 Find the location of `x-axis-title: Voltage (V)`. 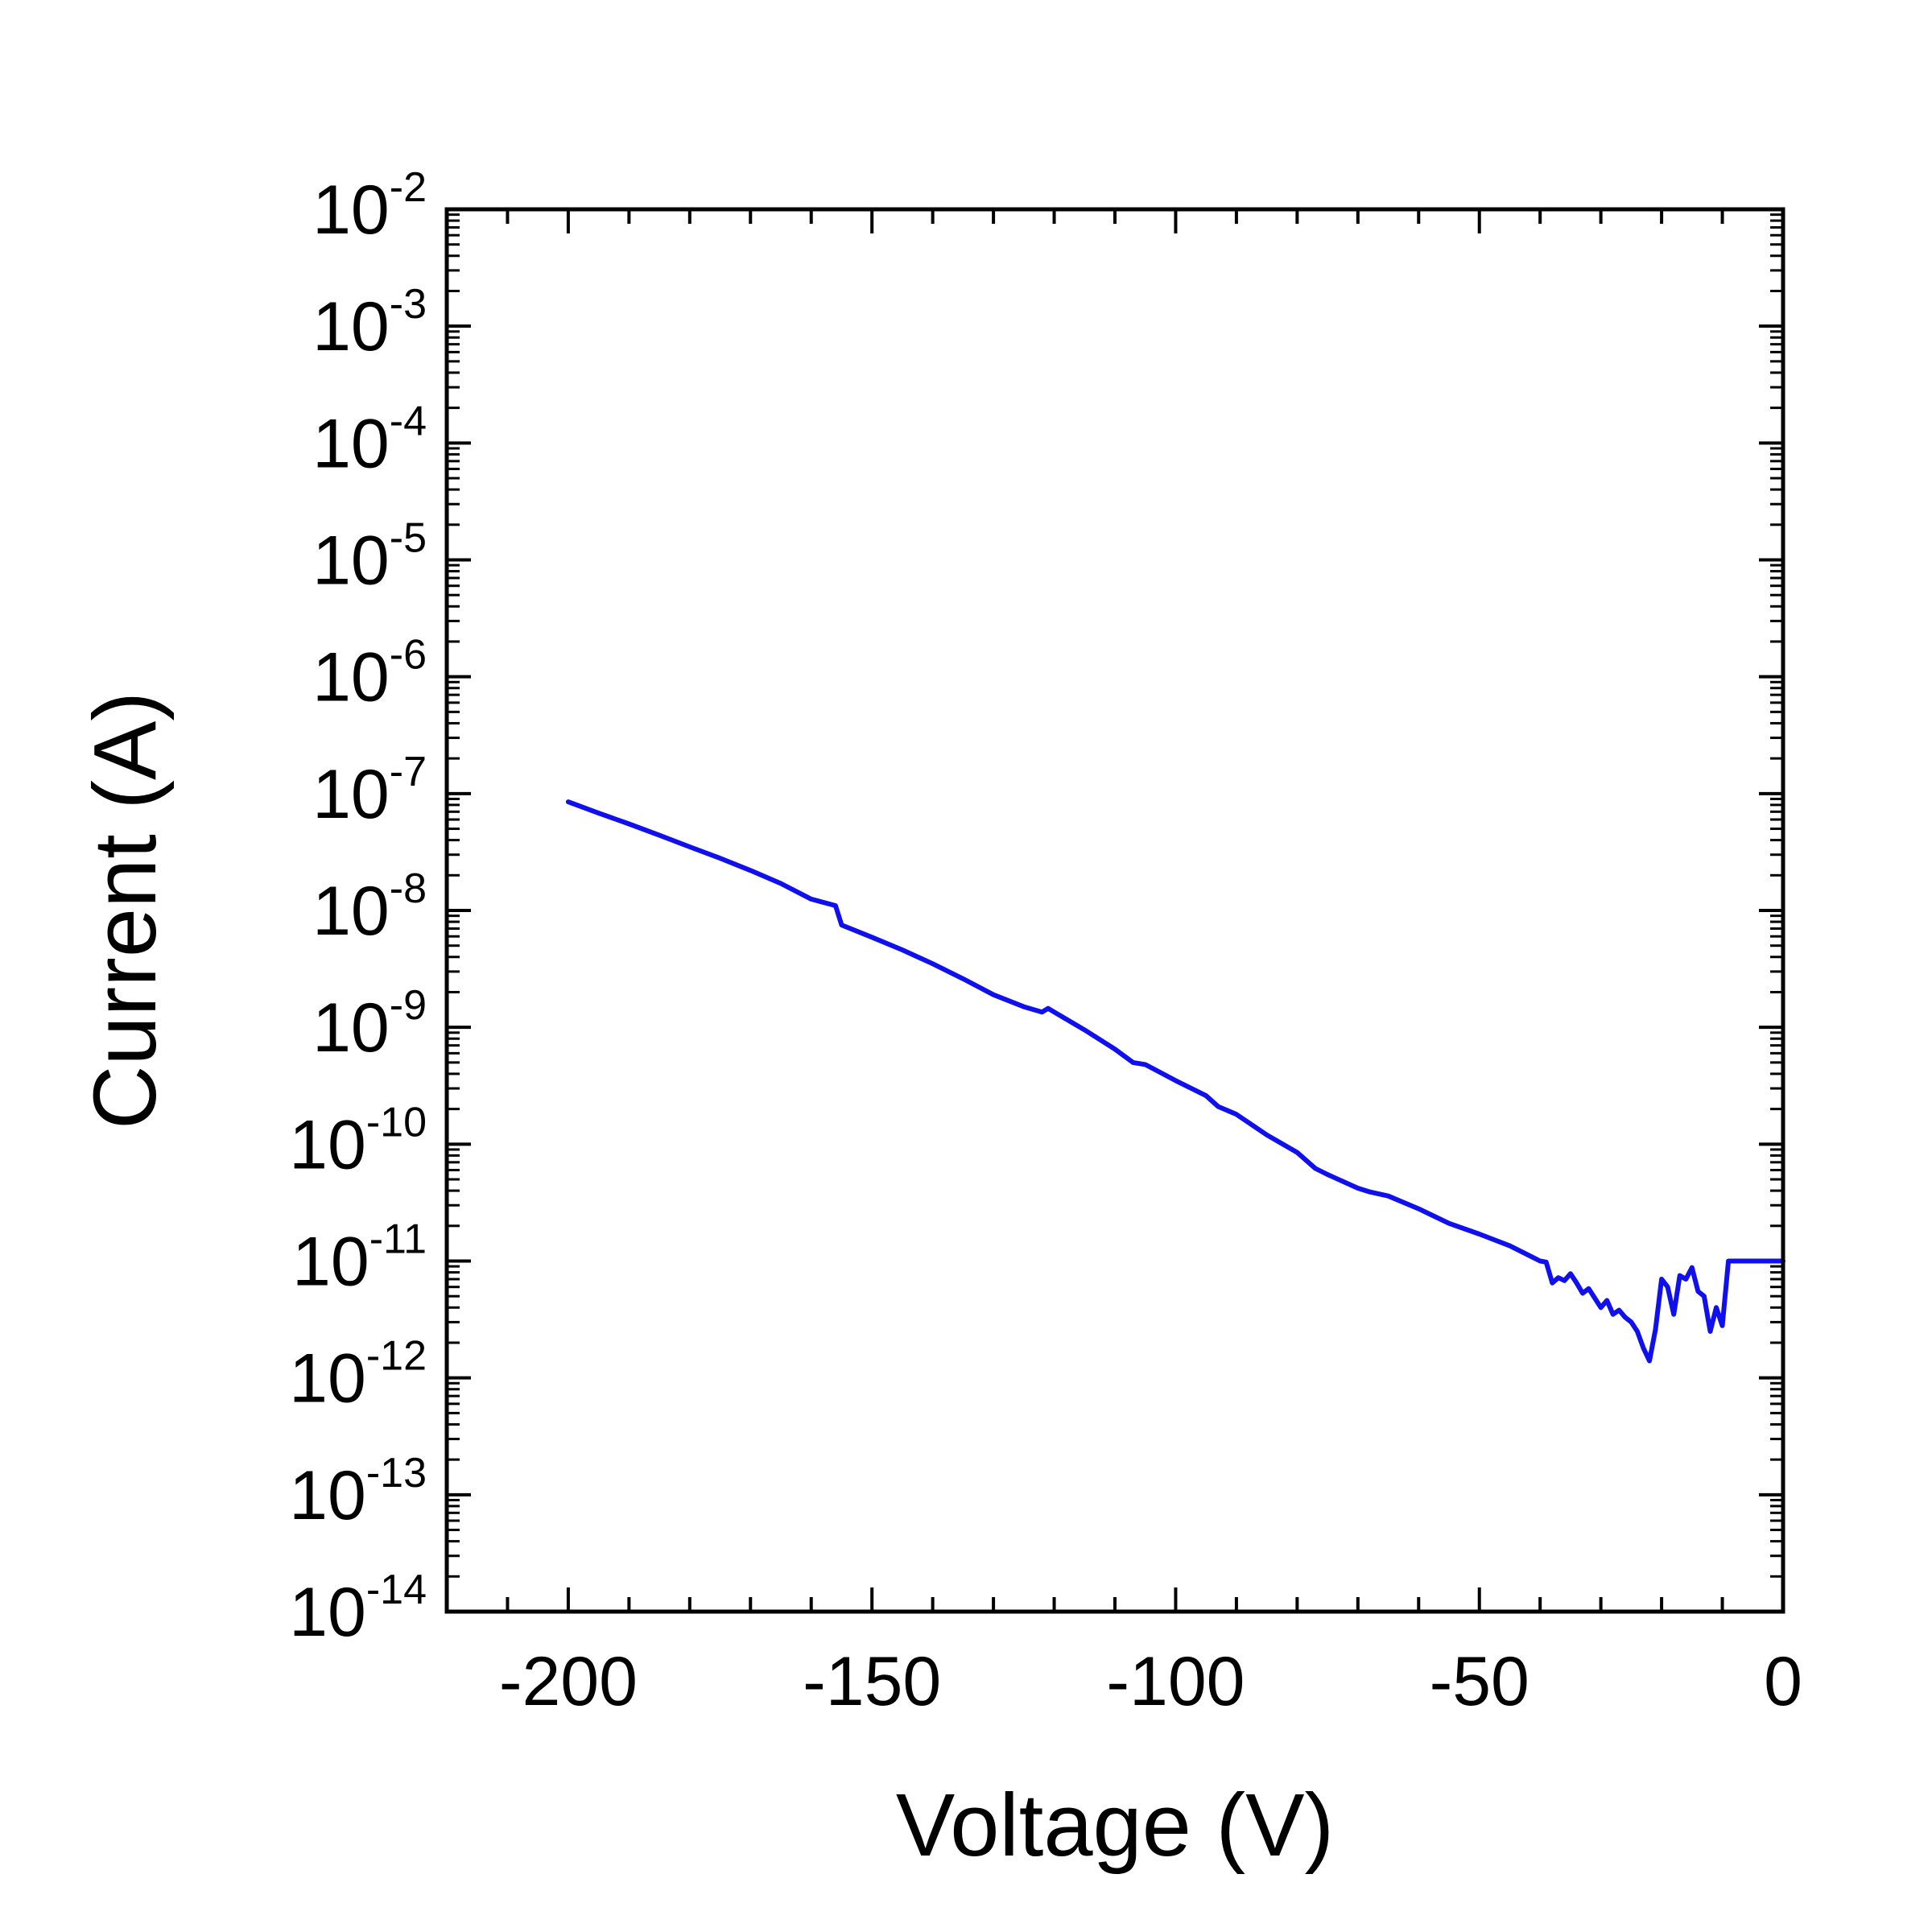

x-axis-title: Voltage (V) is located at coordinates (1115, 1825).